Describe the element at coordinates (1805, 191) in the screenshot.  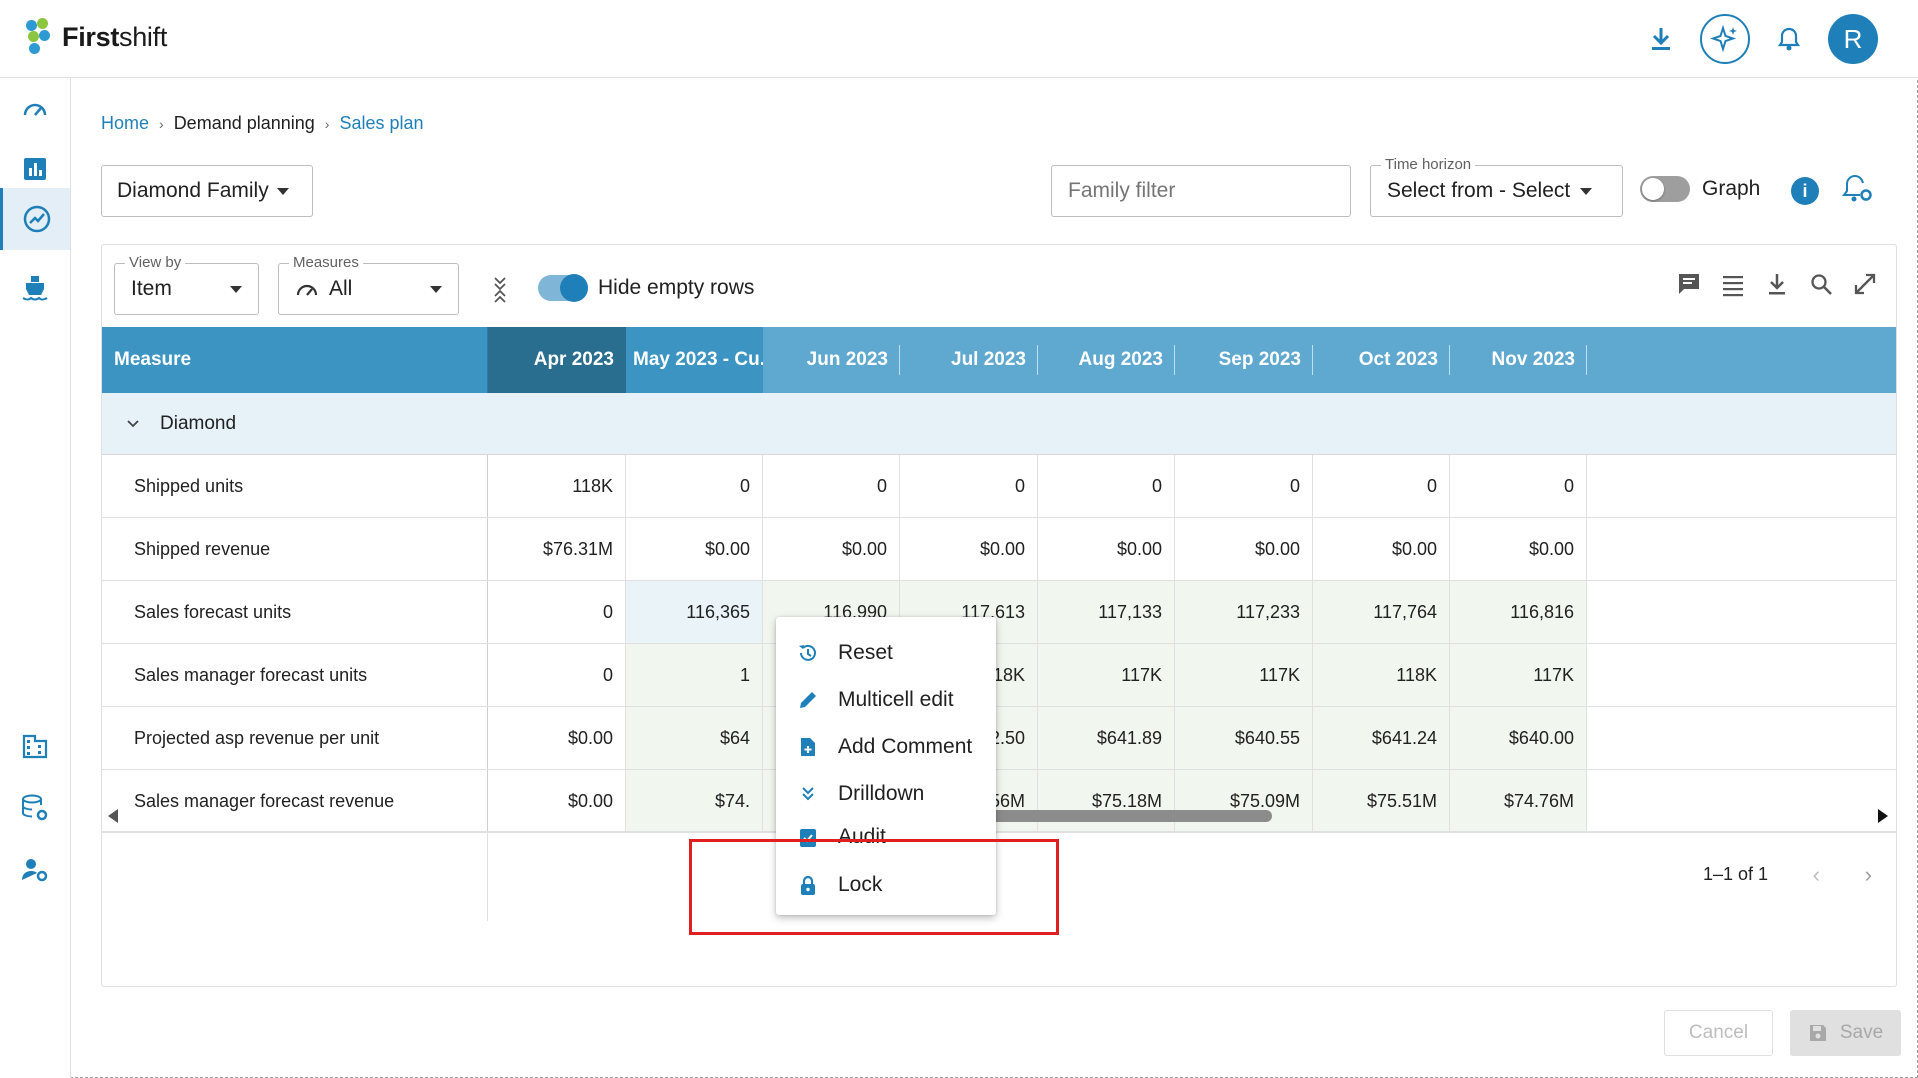
I see `info-icon: i` at that location.